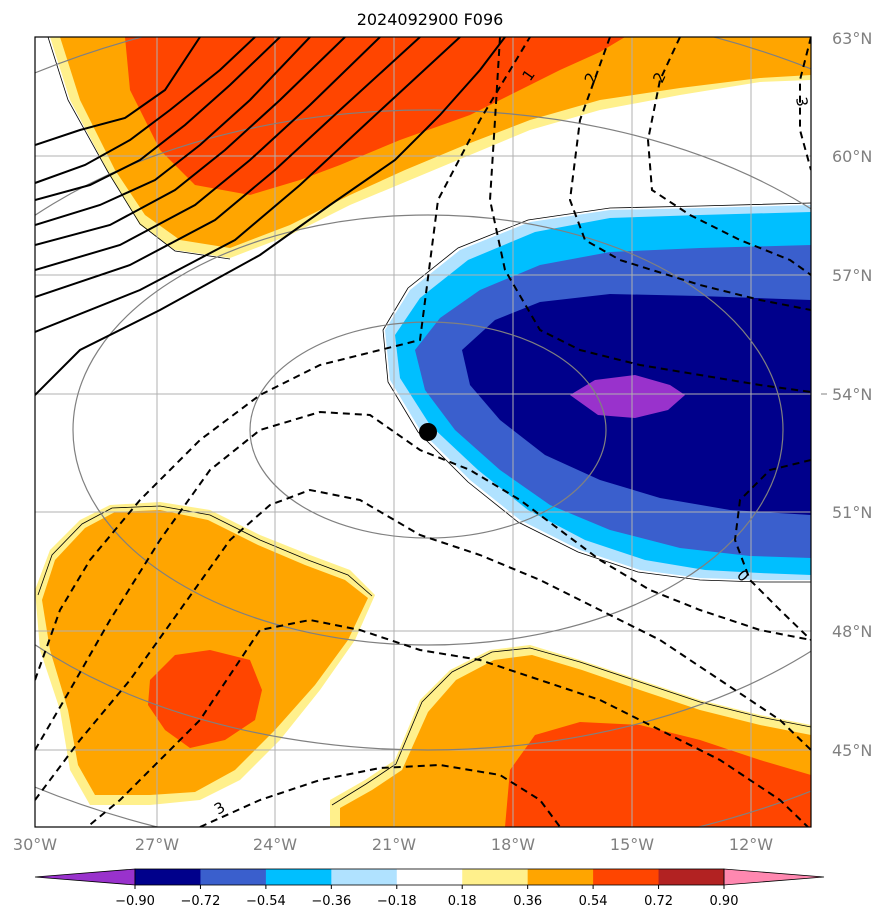 The height and width of the screenshot is (924, 894). What do you see at coordinates (852, 394) in the screenshot?
I see `lat-label: 54°N` at bounding box center [852, 394].